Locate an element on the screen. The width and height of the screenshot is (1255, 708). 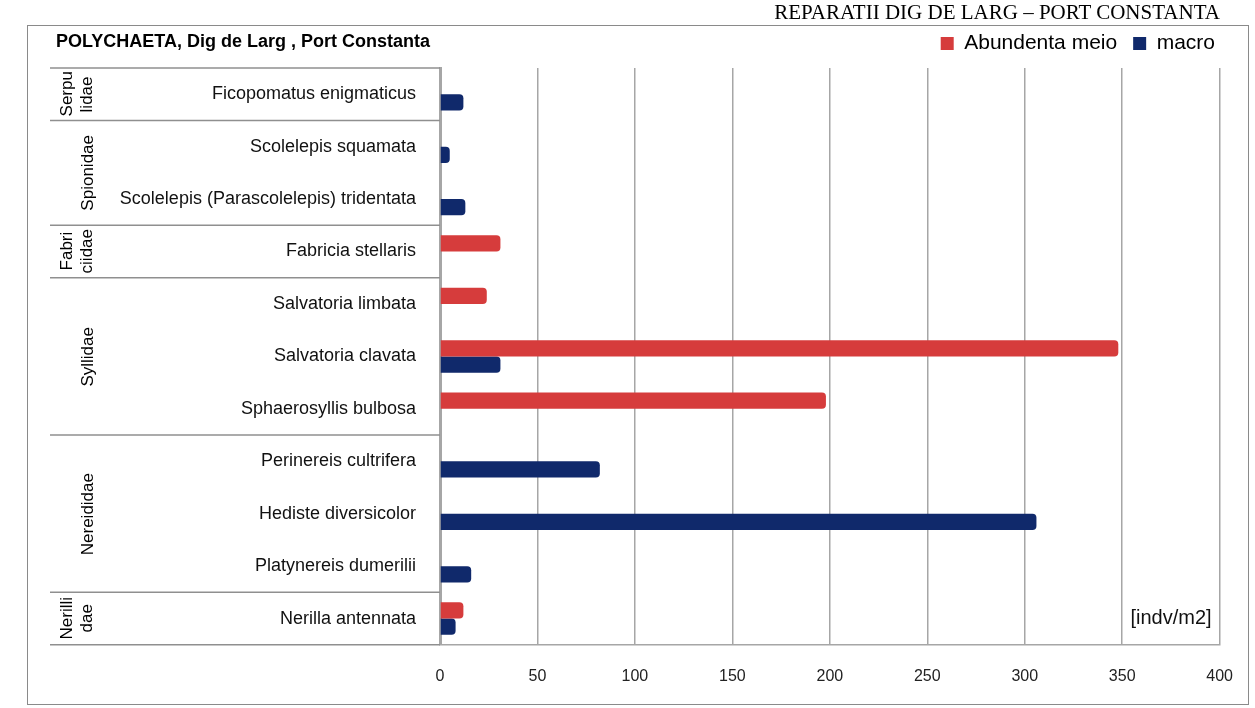
x-tick-label: 200 is located at coordinates (830, 675).